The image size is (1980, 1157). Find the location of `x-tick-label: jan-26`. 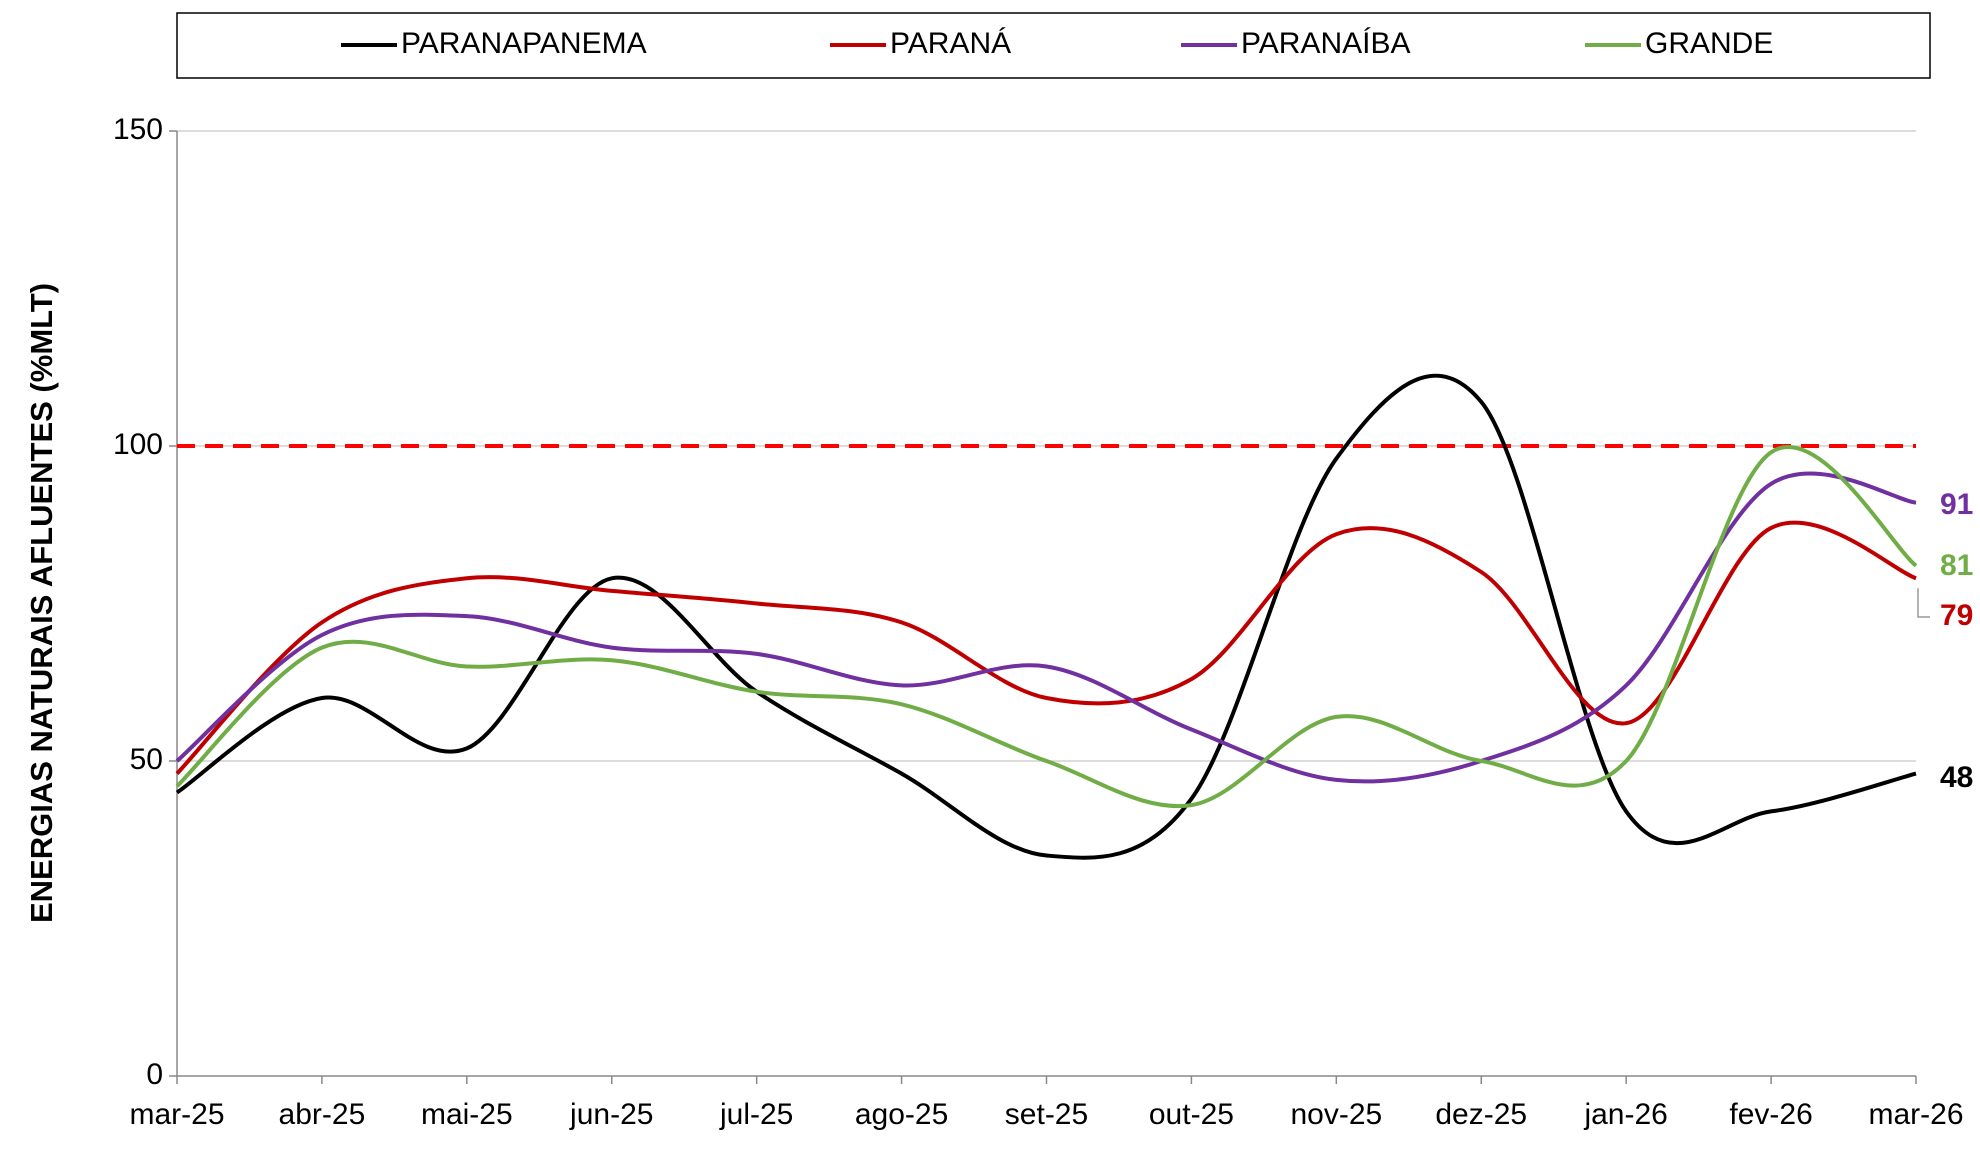

x-tick-label: jan-26 is located at coordinates (1625, 1114).